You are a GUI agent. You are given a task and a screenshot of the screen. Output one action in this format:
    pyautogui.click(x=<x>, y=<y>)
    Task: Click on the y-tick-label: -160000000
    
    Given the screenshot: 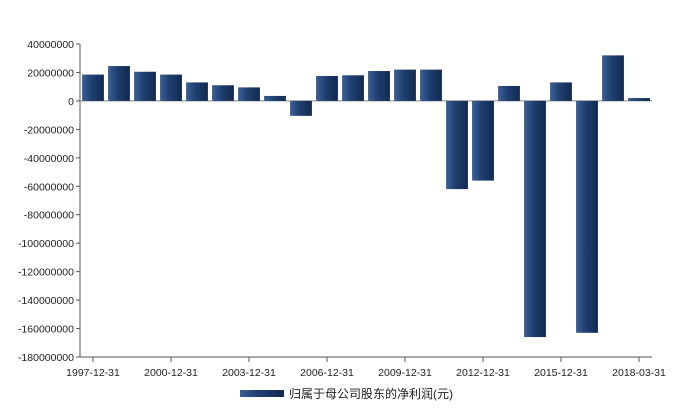 What is the action you would take?
    pyautogui.click(x=46, y=330)
    